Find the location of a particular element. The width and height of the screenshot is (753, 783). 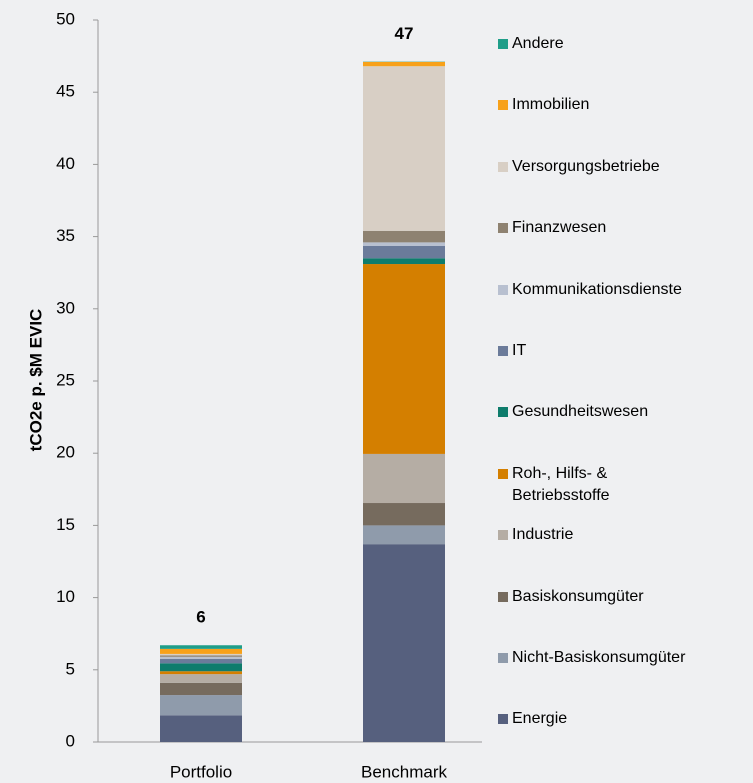

x-tick-label: Benchmark is located at coordinates (404, 771).